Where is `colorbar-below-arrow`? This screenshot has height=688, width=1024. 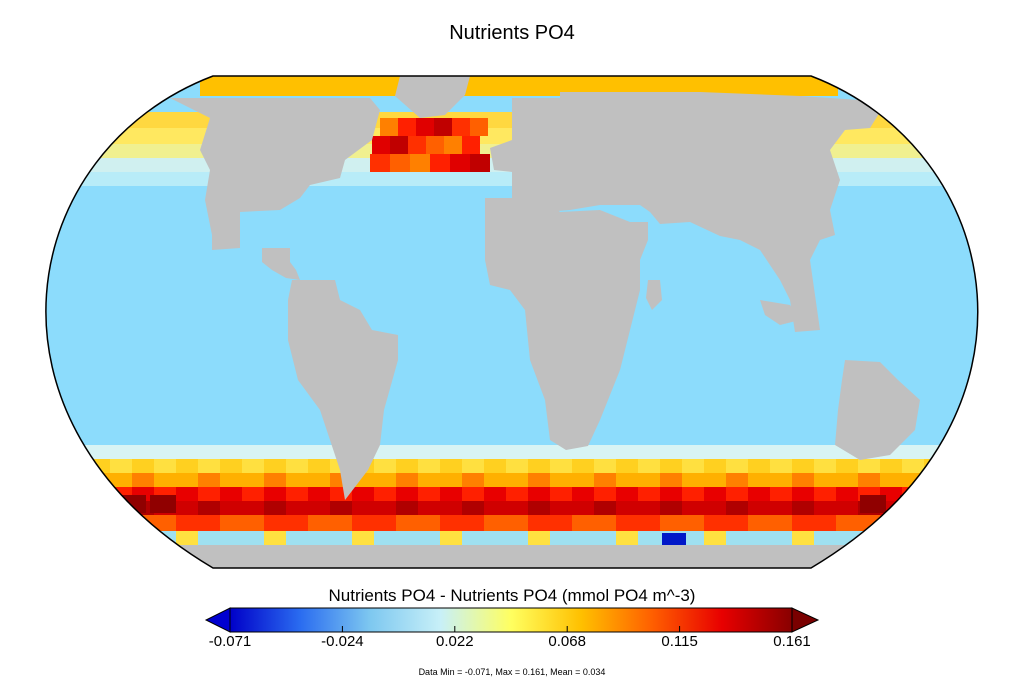
colorbar-below-arrow is located at coordinates (217, 620).